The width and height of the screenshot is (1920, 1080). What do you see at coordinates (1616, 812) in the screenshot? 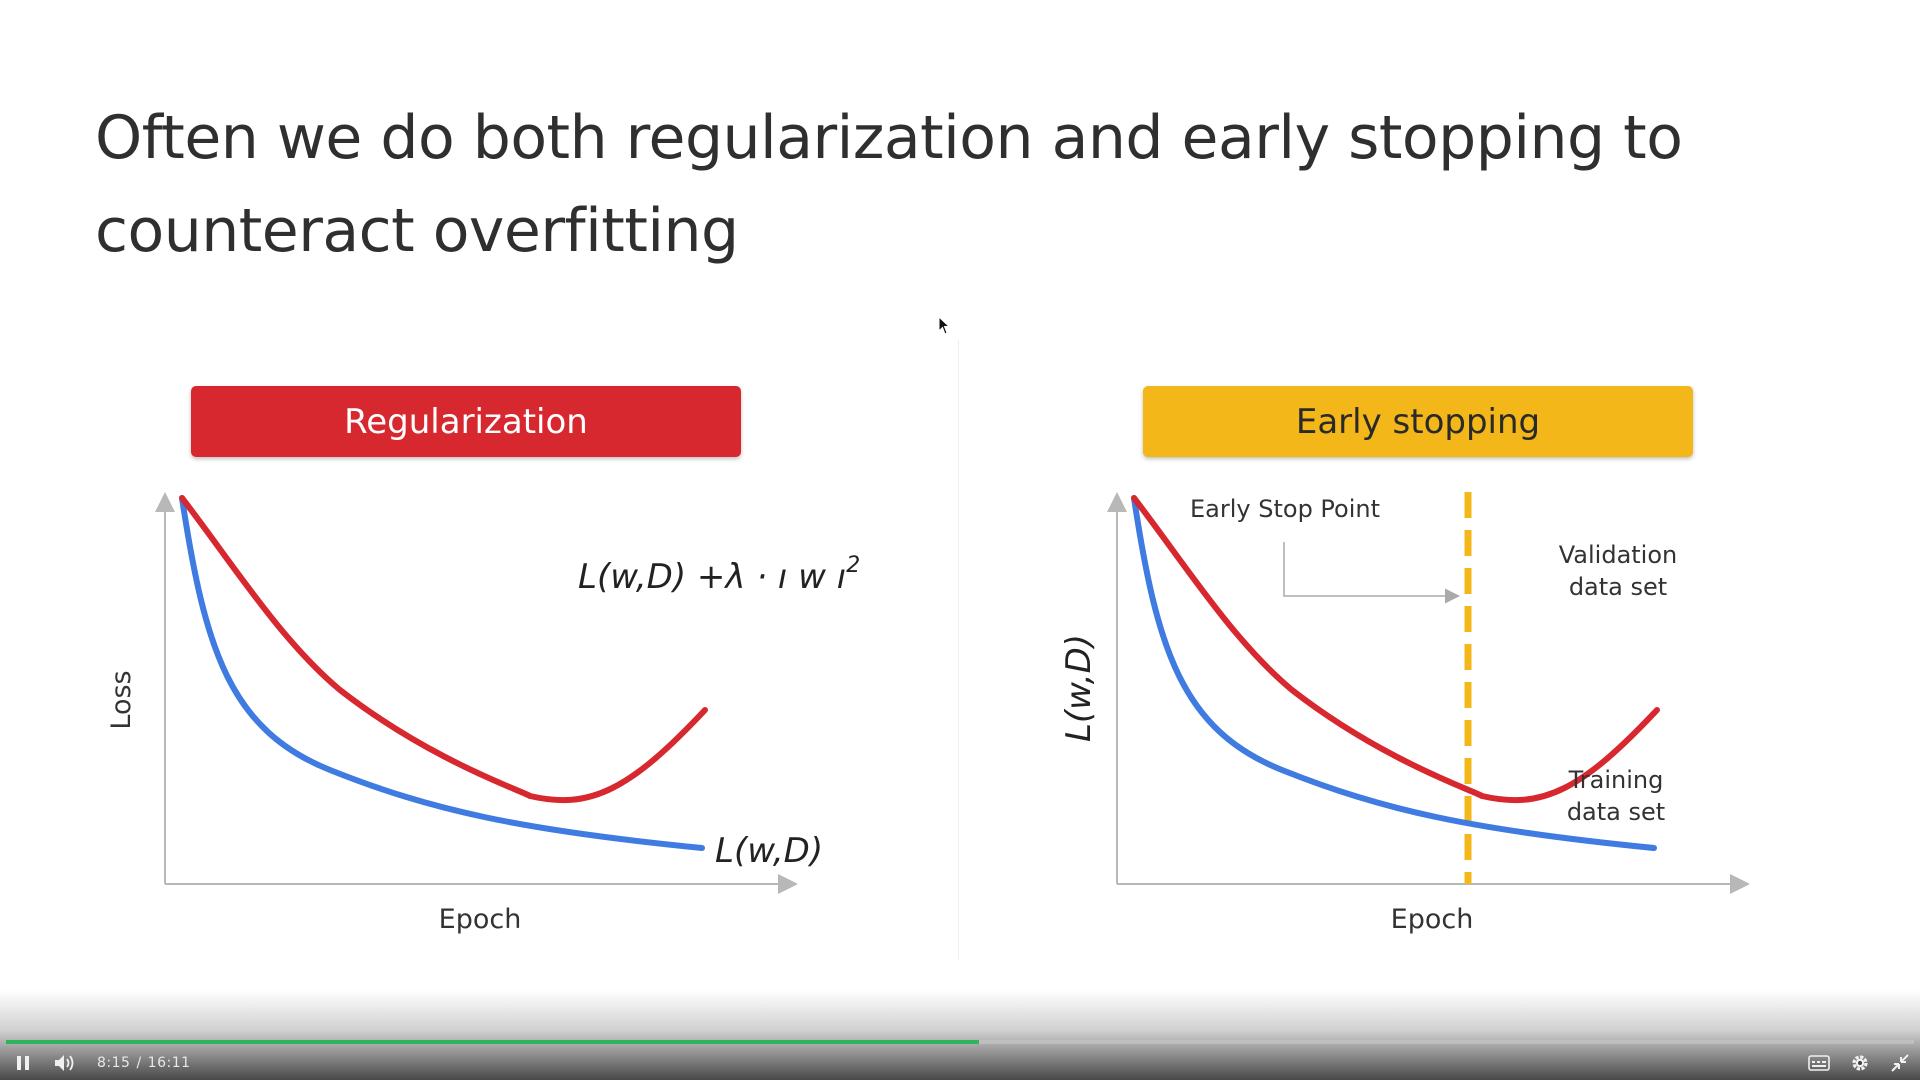
I see `training-label-line2: data set` at bounding box center [1616, 812].